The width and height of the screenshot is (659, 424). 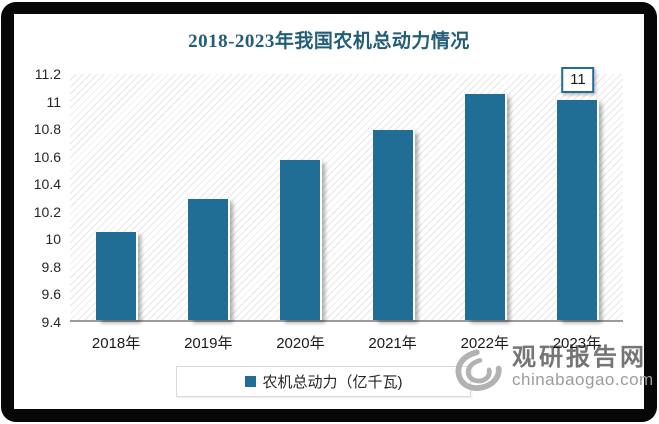 What do you see at coordinates (51, 294) in the screenshot?
I see `y-tick-label: 9.6` at bounding box center [51, 294].